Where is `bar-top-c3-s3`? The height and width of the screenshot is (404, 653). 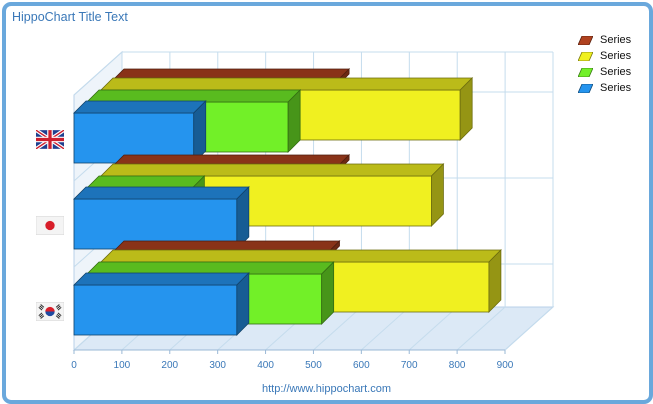 bar-top-c3-s3 is located at coordinates (210, 268).